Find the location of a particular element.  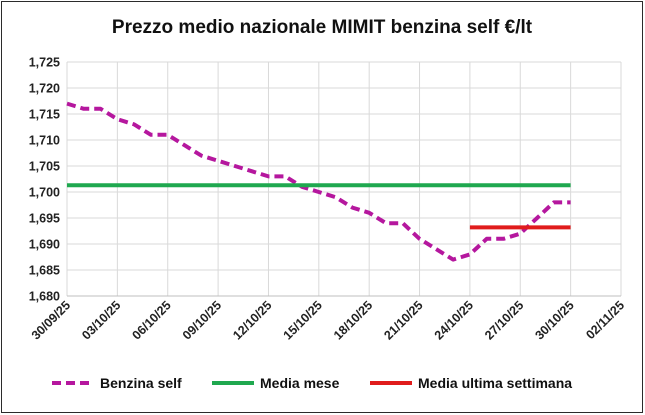

y-tick-label: 1,700 is located at coordinates (44, 193).